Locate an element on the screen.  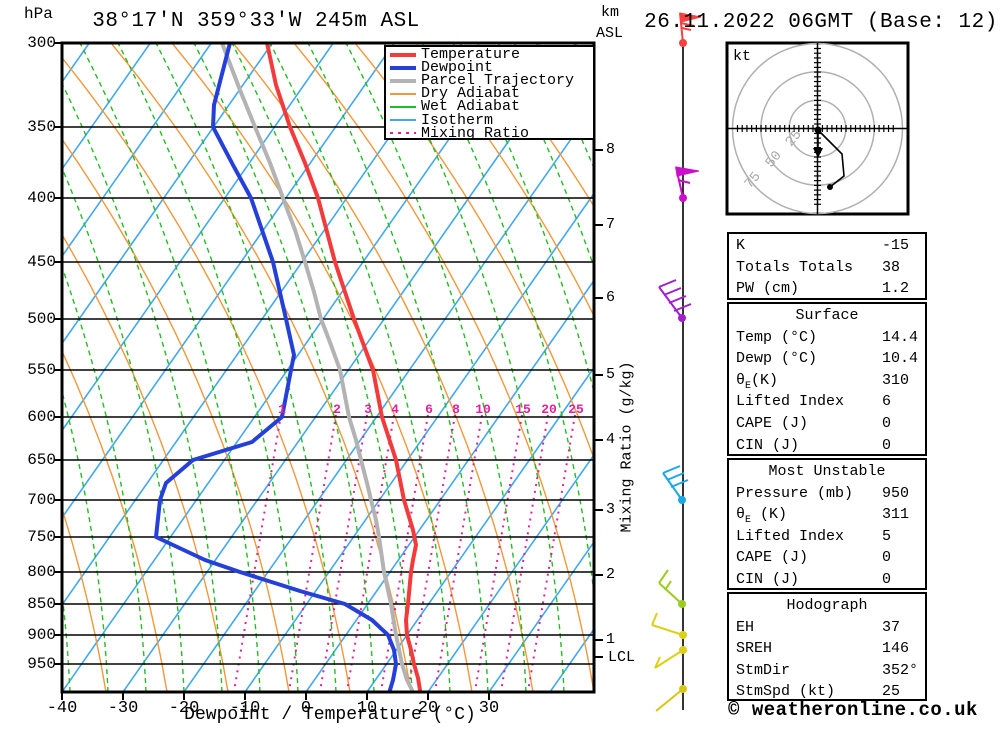
stats-row-value: 146 is located at coordinates (896, 649).